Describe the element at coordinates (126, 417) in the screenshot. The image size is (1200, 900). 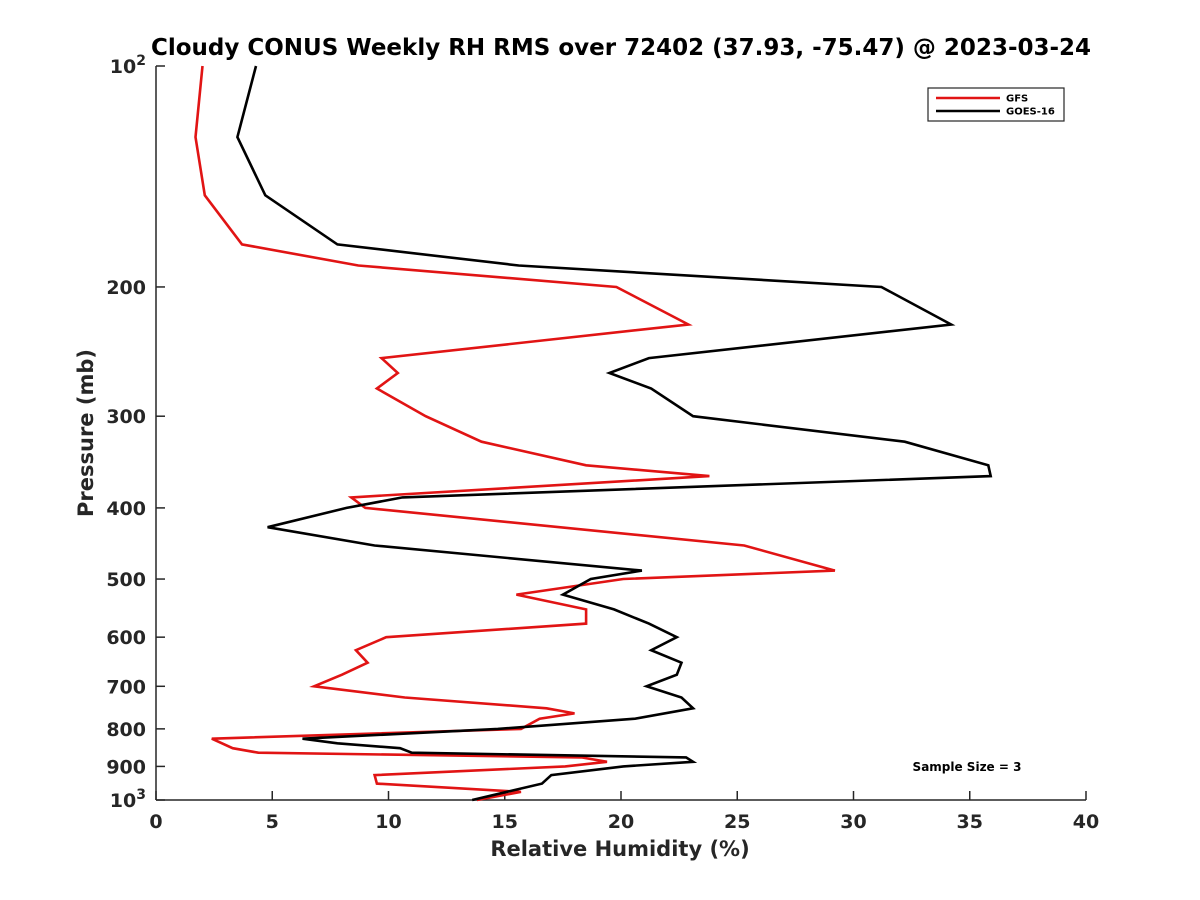
I see `y-tick-label: 300` at that location.